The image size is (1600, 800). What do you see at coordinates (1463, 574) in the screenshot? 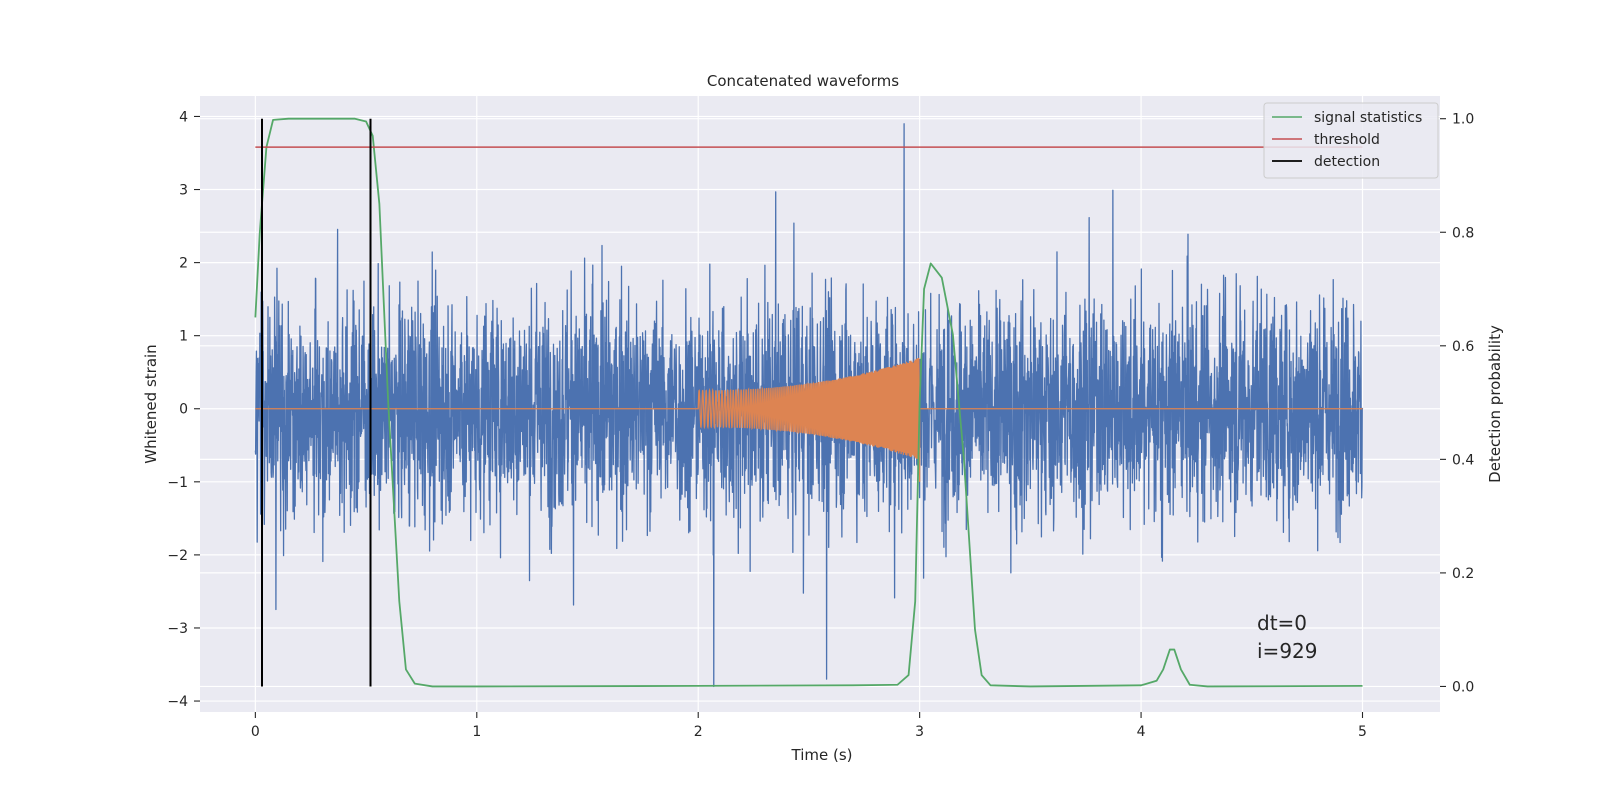
I see `y-right-tick-label: 0.2` at bounding box center [1463, 574].